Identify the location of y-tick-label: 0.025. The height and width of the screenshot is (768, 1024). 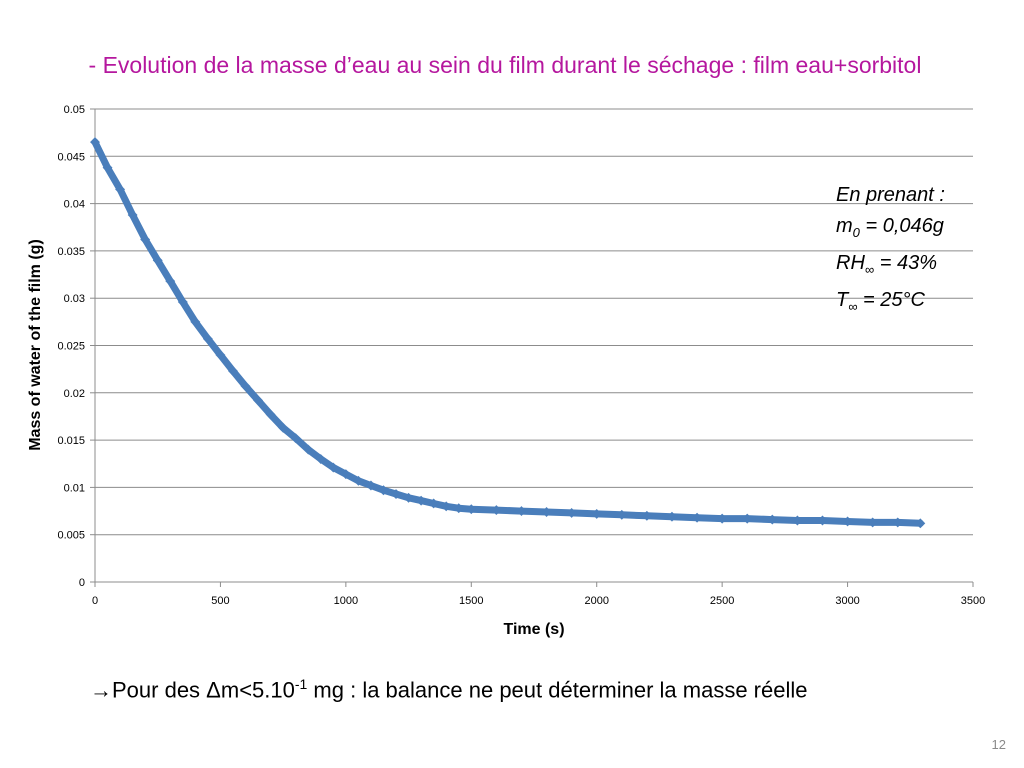
(71, 347).